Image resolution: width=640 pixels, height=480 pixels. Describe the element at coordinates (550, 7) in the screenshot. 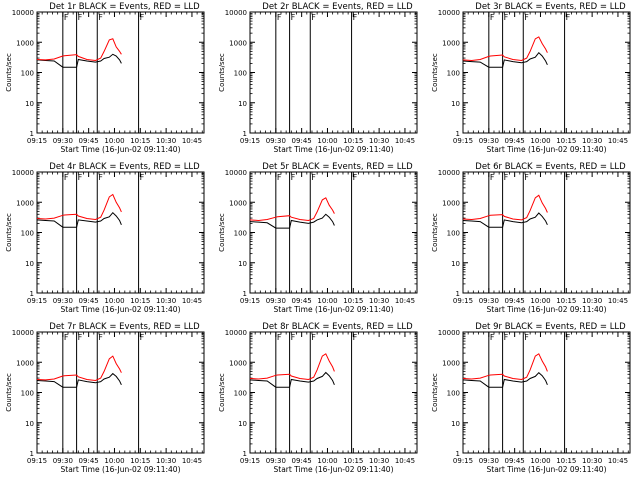

I see `panel-title: Det 3r BLACK = Events, RED = LLD` at that location.